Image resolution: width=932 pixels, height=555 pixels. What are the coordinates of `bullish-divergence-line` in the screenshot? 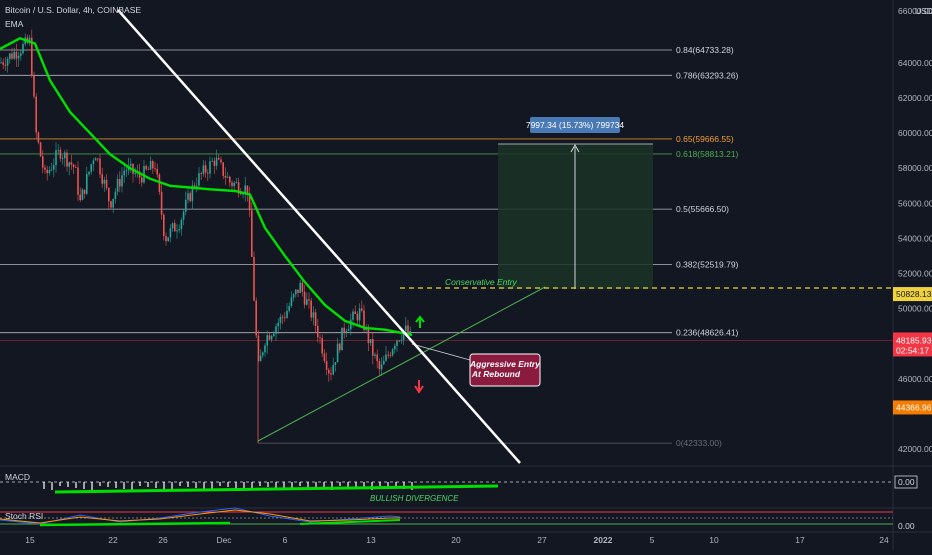 It's located at (276, 489).